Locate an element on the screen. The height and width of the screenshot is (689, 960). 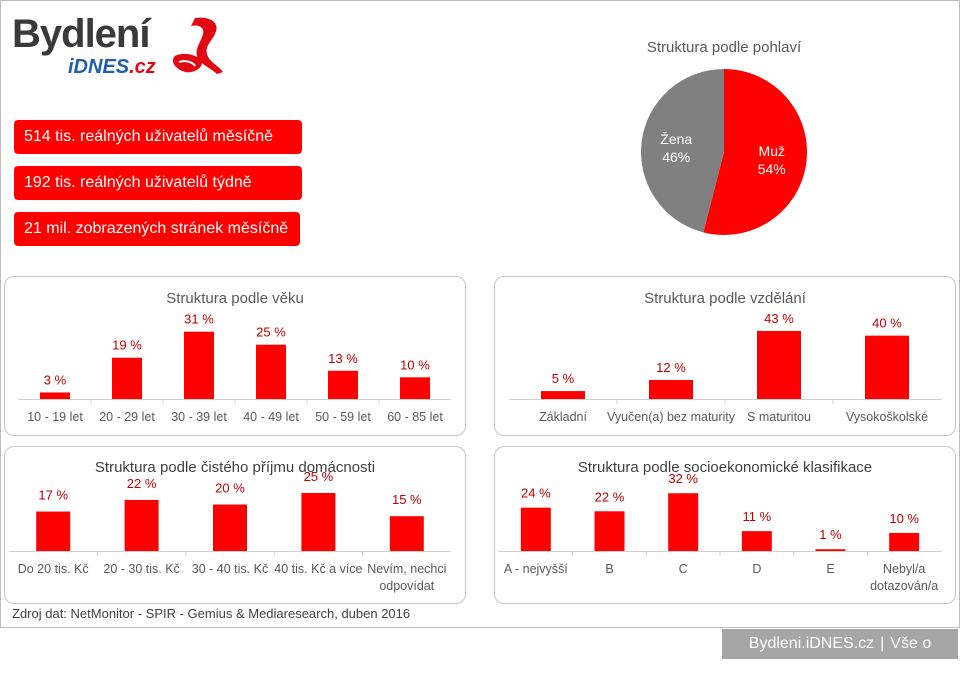
category-label: Základní is located at coordinates (563, 417).